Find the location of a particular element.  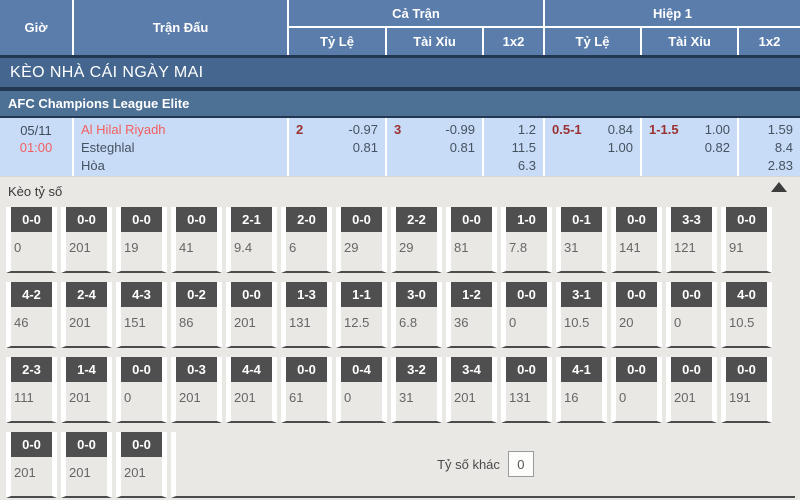

score-odds-cell: 0-0 61 is located at coordinates (306, 390).